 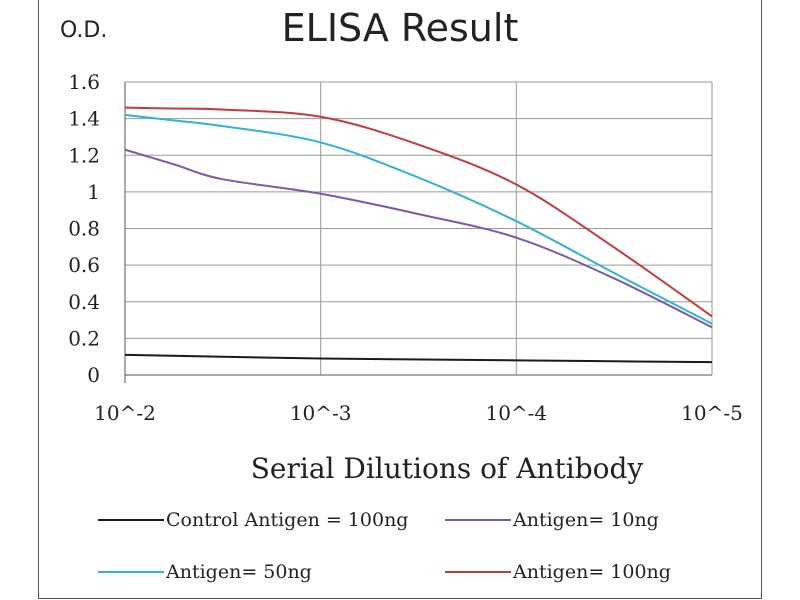 What do you see at coordinates (447, 468) in the screenshot?
I see `x-axis-label: Serial Dilutions of Antibody` at bounding box center [447, 468].